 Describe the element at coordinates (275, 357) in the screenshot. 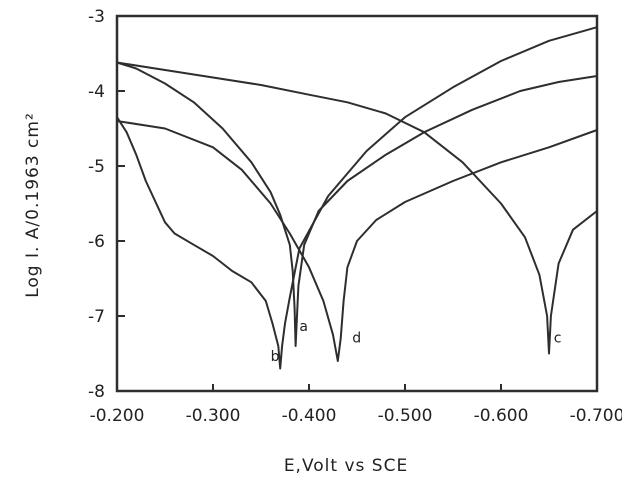

I see `series-label-b: b` at that location.